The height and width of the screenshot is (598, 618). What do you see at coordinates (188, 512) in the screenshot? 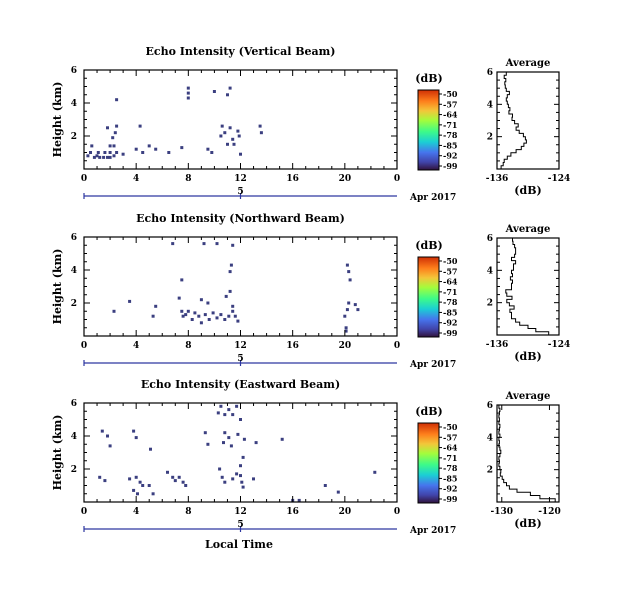
I see `x-tick-label: 8` at bounding box center [188, 512].